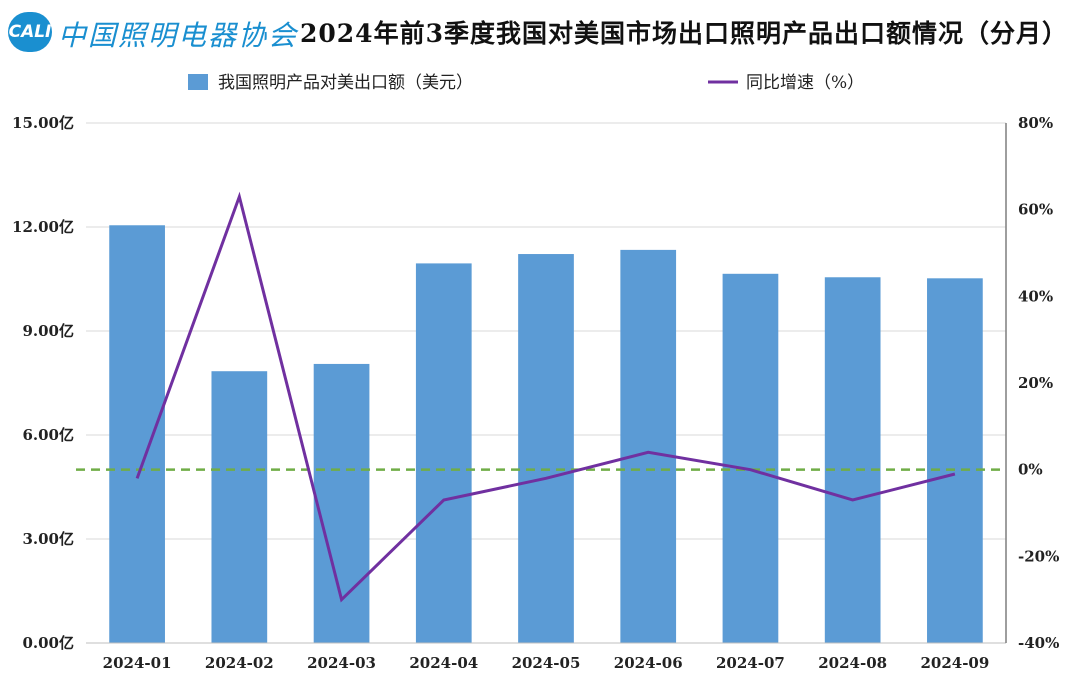  Describe the element at coordinates (805, 83) in the screenshot. I see `legend-label-growth: 同比增速（%）` at that location.